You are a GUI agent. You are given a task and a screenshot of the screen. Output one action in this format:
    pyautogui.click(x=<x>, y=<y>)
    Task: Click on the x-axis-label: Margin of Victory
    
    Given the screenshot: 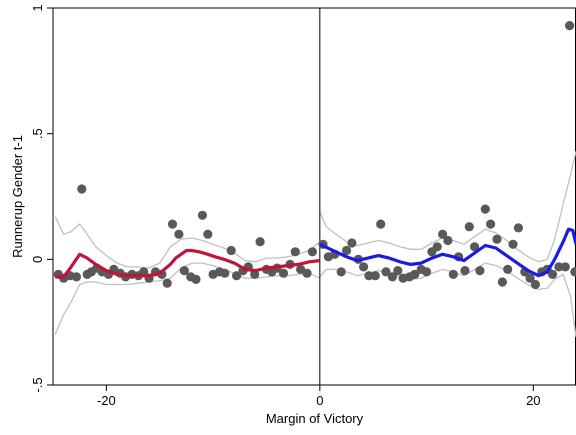 What is the action you would take?
    pyautogui.click(x=315, y=418)
    